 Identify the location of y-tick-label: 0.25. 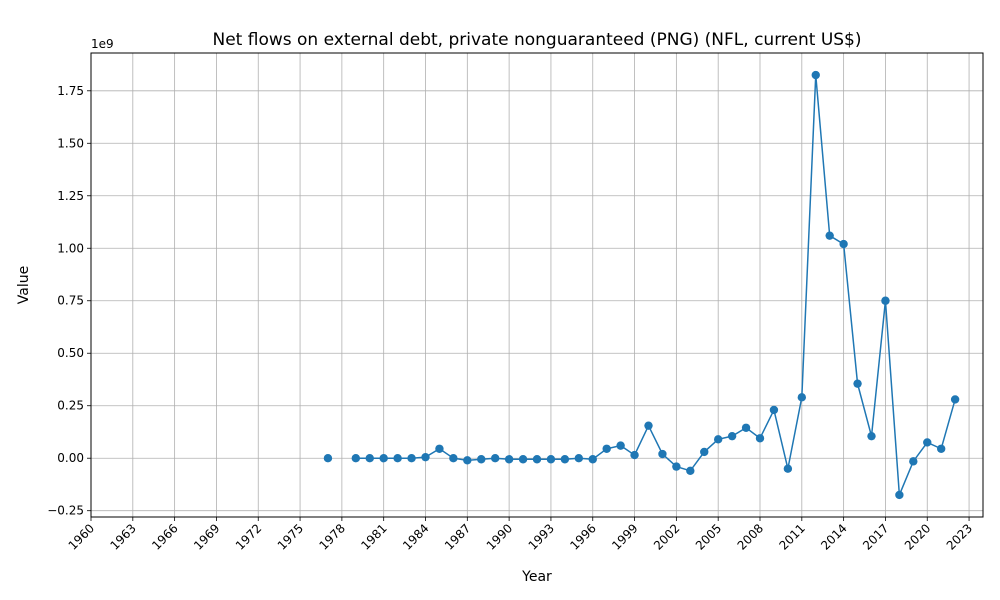
(70, 406).